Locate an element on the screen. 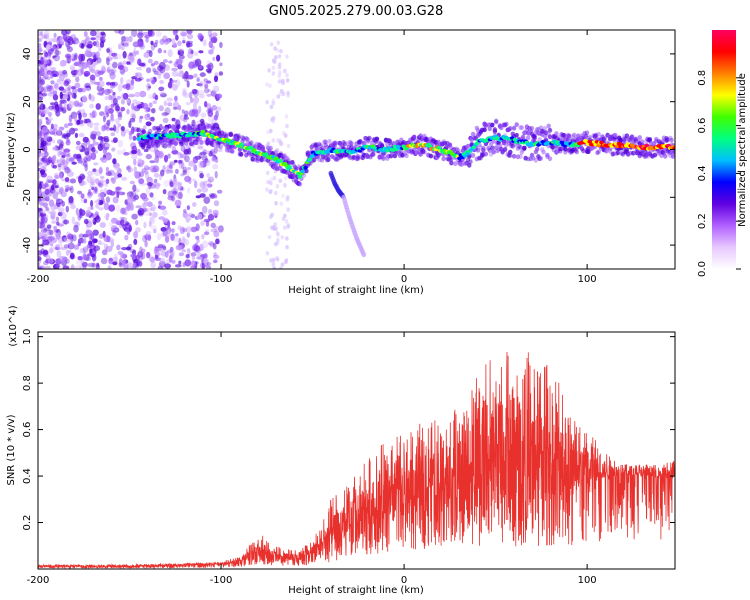 The height and width of the screenshot is (600, 750). snr-x-tick-label: 0 is located at coordinates (404, 580).